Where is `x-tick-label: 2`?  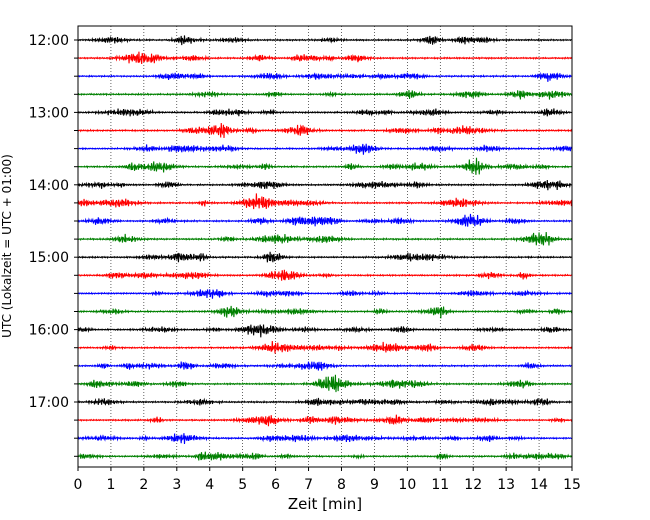 x-tick-label: 2 is located at coordinates (143, 485).